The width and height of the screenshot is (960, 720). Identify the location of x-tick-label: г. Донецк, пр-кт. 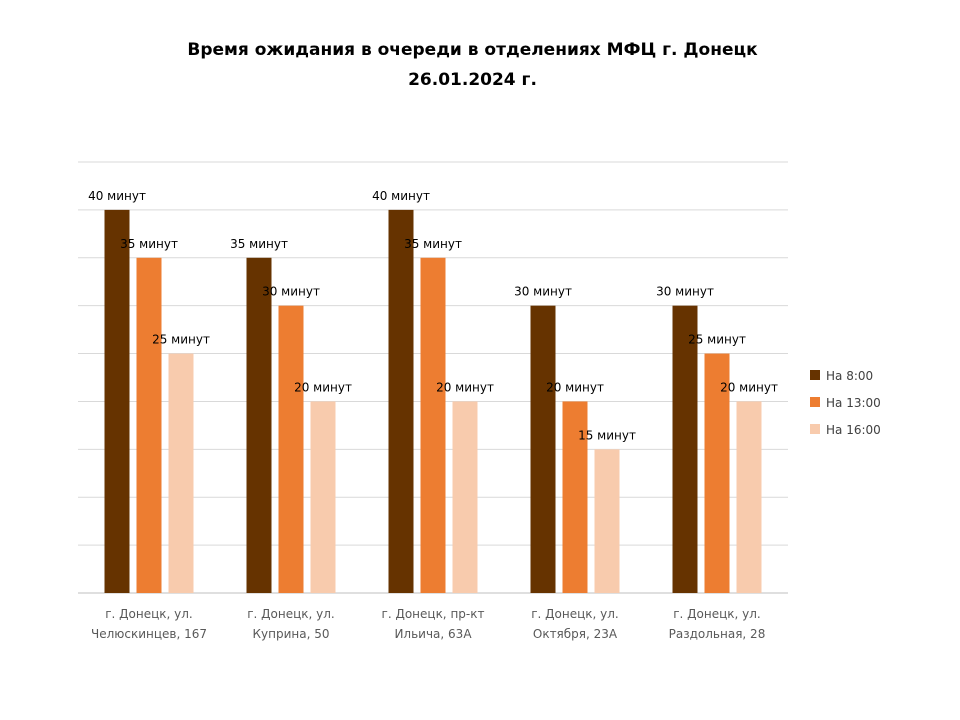
(433, 614).